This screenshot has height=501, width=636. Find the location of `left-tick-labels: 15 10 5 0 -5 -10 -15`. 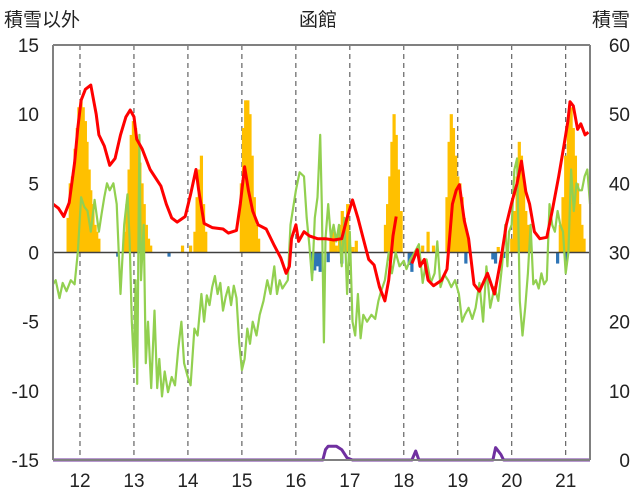

left-tick-labels: 15 10 5 0 -5 -10 -15 is located at coordinates (25, 254).